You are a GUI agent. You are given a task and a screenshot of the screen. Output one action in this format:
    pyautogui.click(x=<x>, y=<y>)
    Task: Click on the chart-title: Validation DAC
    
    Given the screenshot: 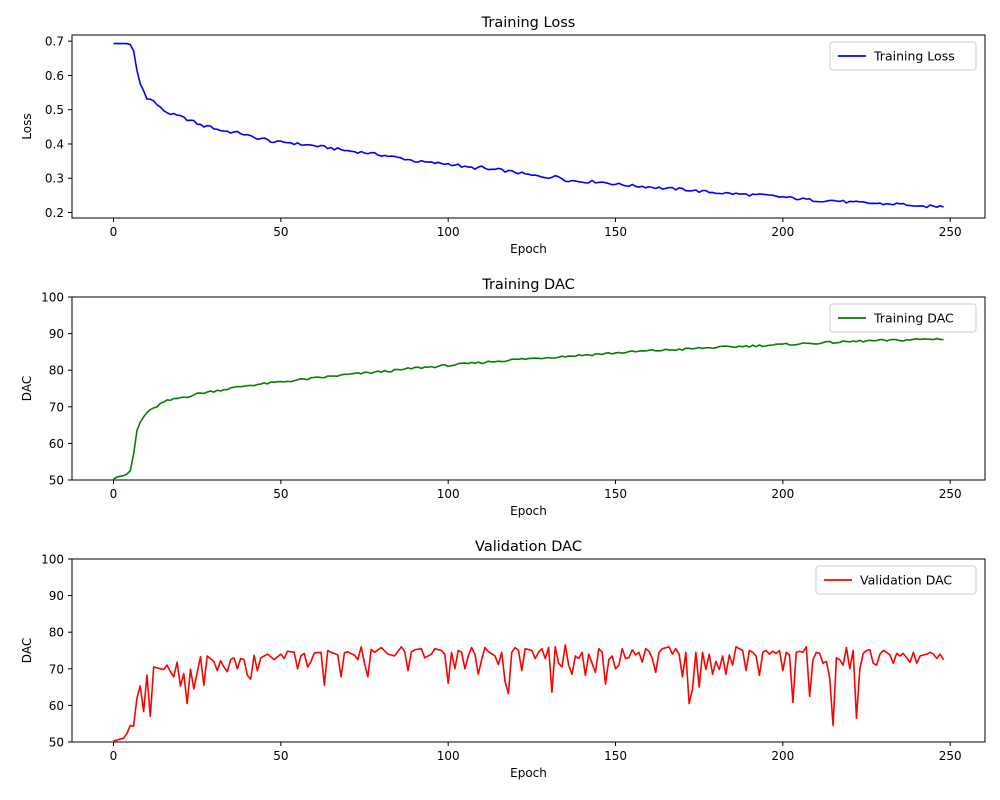 What is the action you would take?
    pyautogui.click(x=528, y=547)
    